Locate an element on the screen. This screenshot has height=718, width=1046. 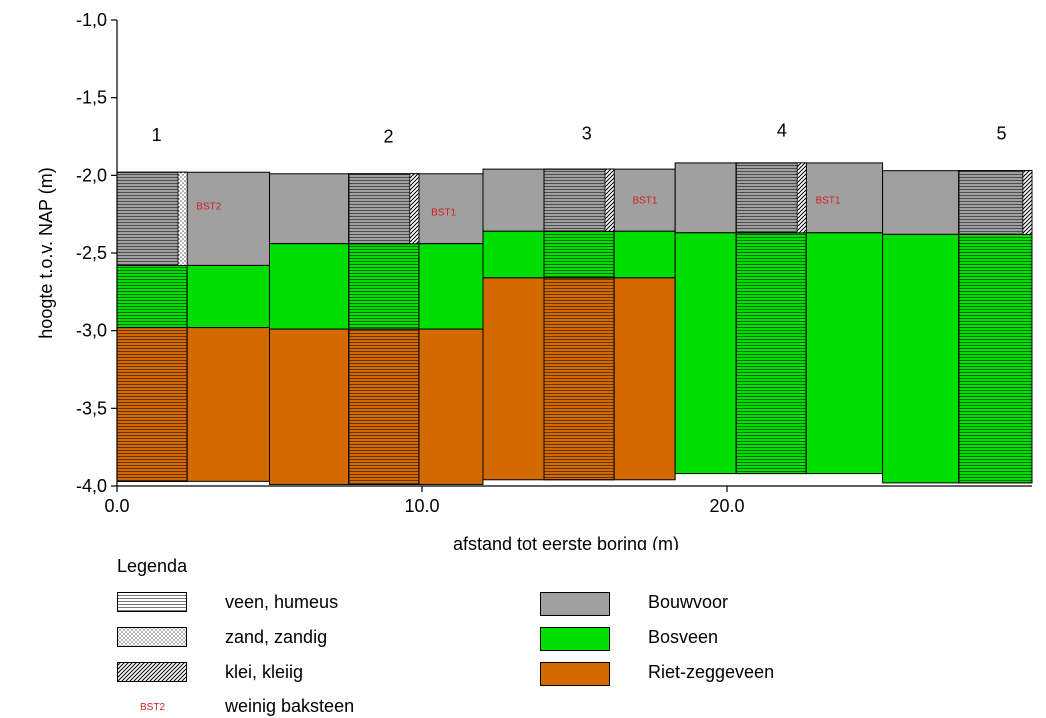
dots-pattern-swatch is located at coordinates (152, 637).